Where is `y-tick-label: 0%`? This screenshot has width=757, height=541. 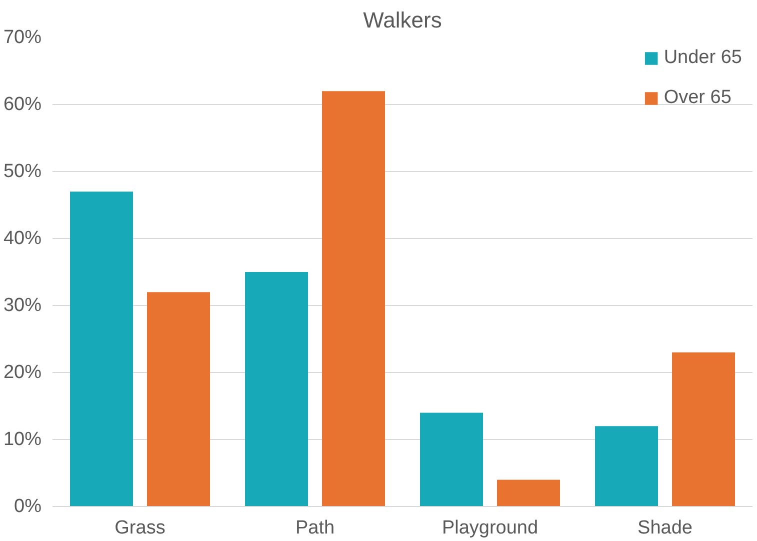 y-tick-label: 0% is located at coordinates (28, 506).